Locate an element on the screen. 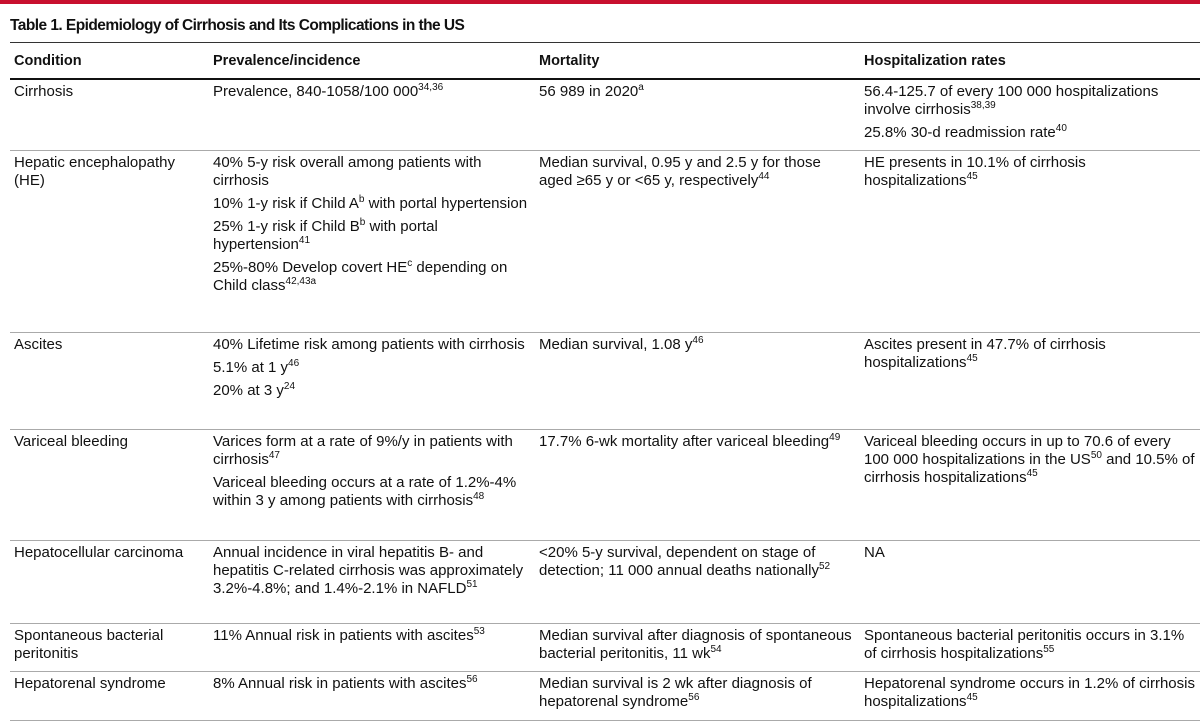  cell-text: 5.1% at 1 y is located at coordinates (251, 367).